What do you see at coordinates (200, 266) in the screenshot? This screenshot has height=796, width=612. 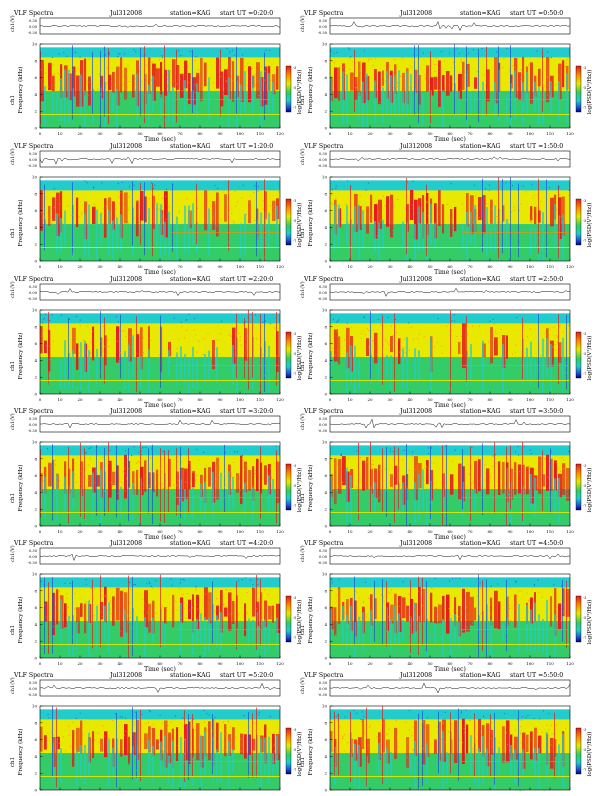 I see `time-tick-label: 80` at bounding box center [200, 266].